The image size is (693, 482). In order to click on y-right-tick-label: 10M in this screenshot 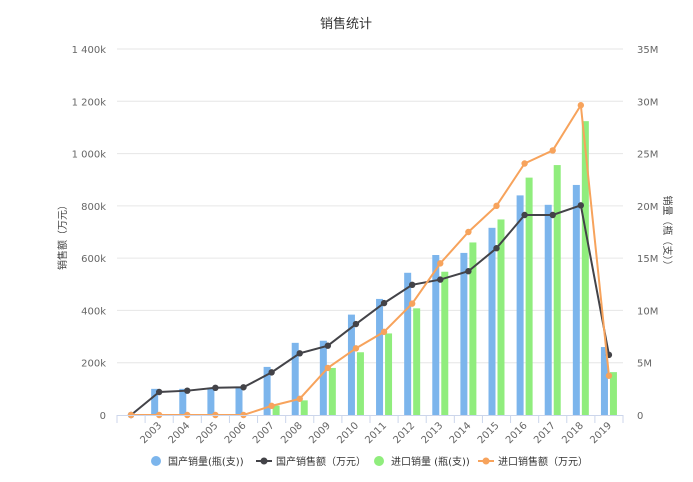, I will do `click(647, 311)`.